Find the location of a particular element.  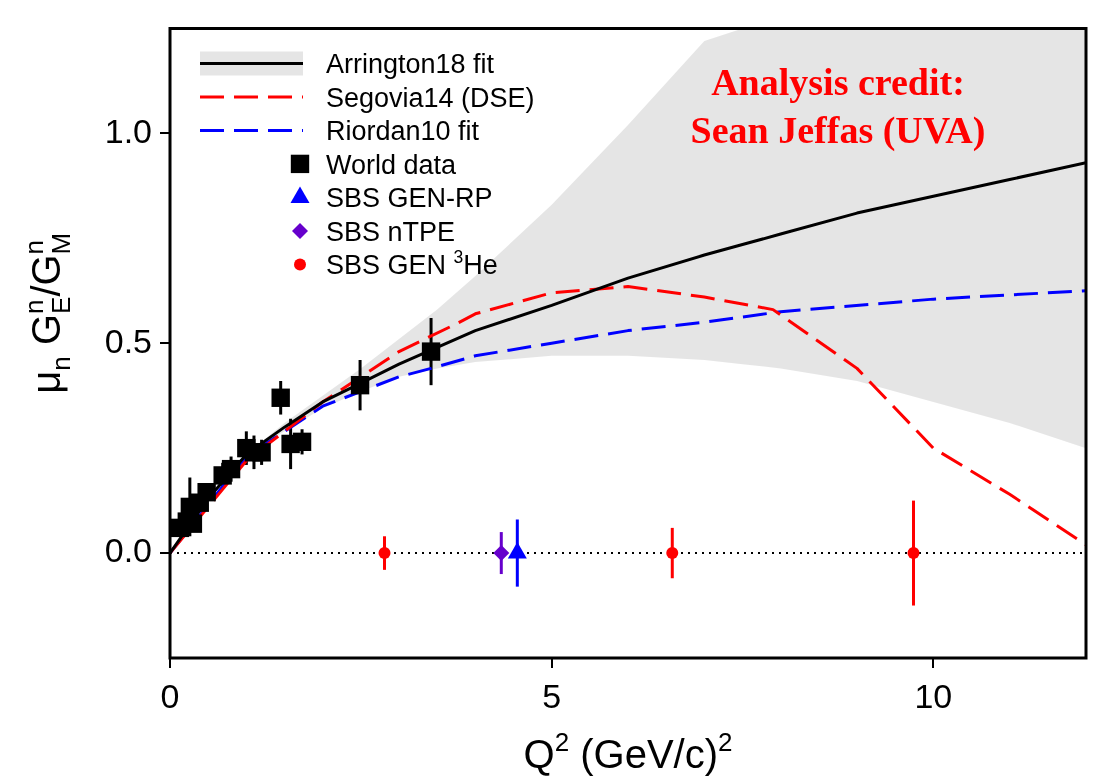

annotation: Analysis credit: is located at coordinates (838, 82).